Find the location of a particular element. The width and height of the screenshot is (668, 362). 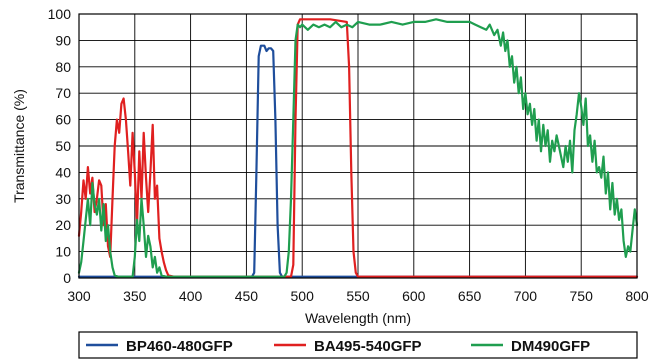

x-tick-label: 550 is located at coordinates (358, 296).